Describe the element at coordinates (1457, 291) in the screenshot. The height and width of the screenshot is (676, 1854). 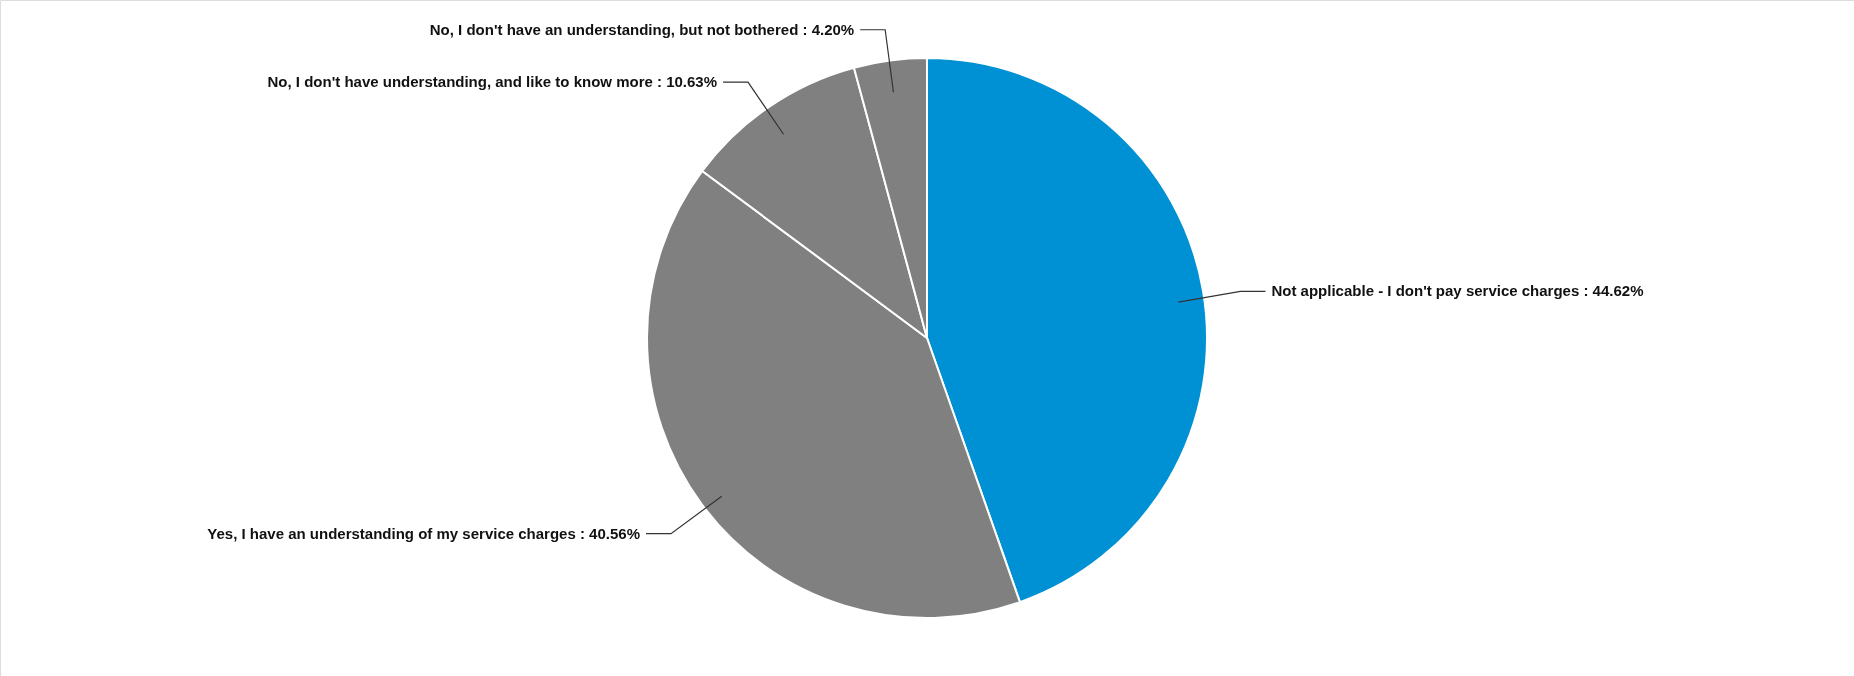
I see `slice-label: Not applicable - I don't pay service charges : 44.62%` at that location.